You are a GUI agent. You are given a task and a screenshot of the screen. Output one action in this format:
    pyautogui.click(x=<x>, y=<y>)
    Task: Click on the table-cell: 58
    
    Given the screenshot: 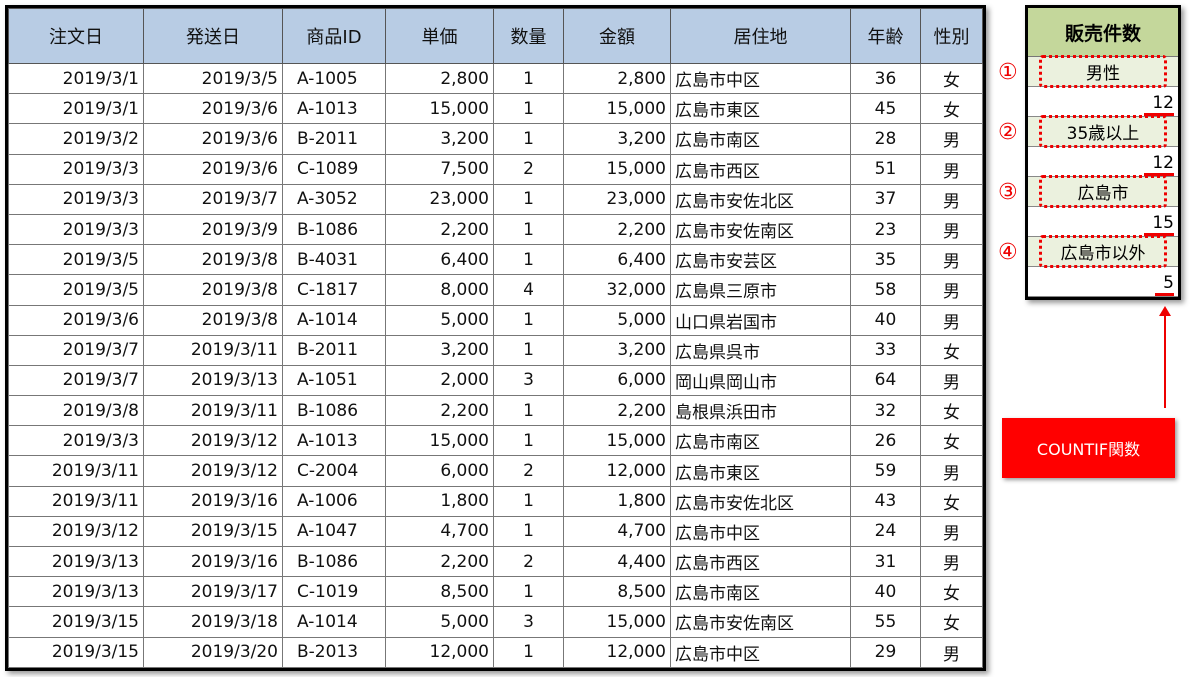 What is the action you would take?
    pyautogui.click(x=885, y=290)
    